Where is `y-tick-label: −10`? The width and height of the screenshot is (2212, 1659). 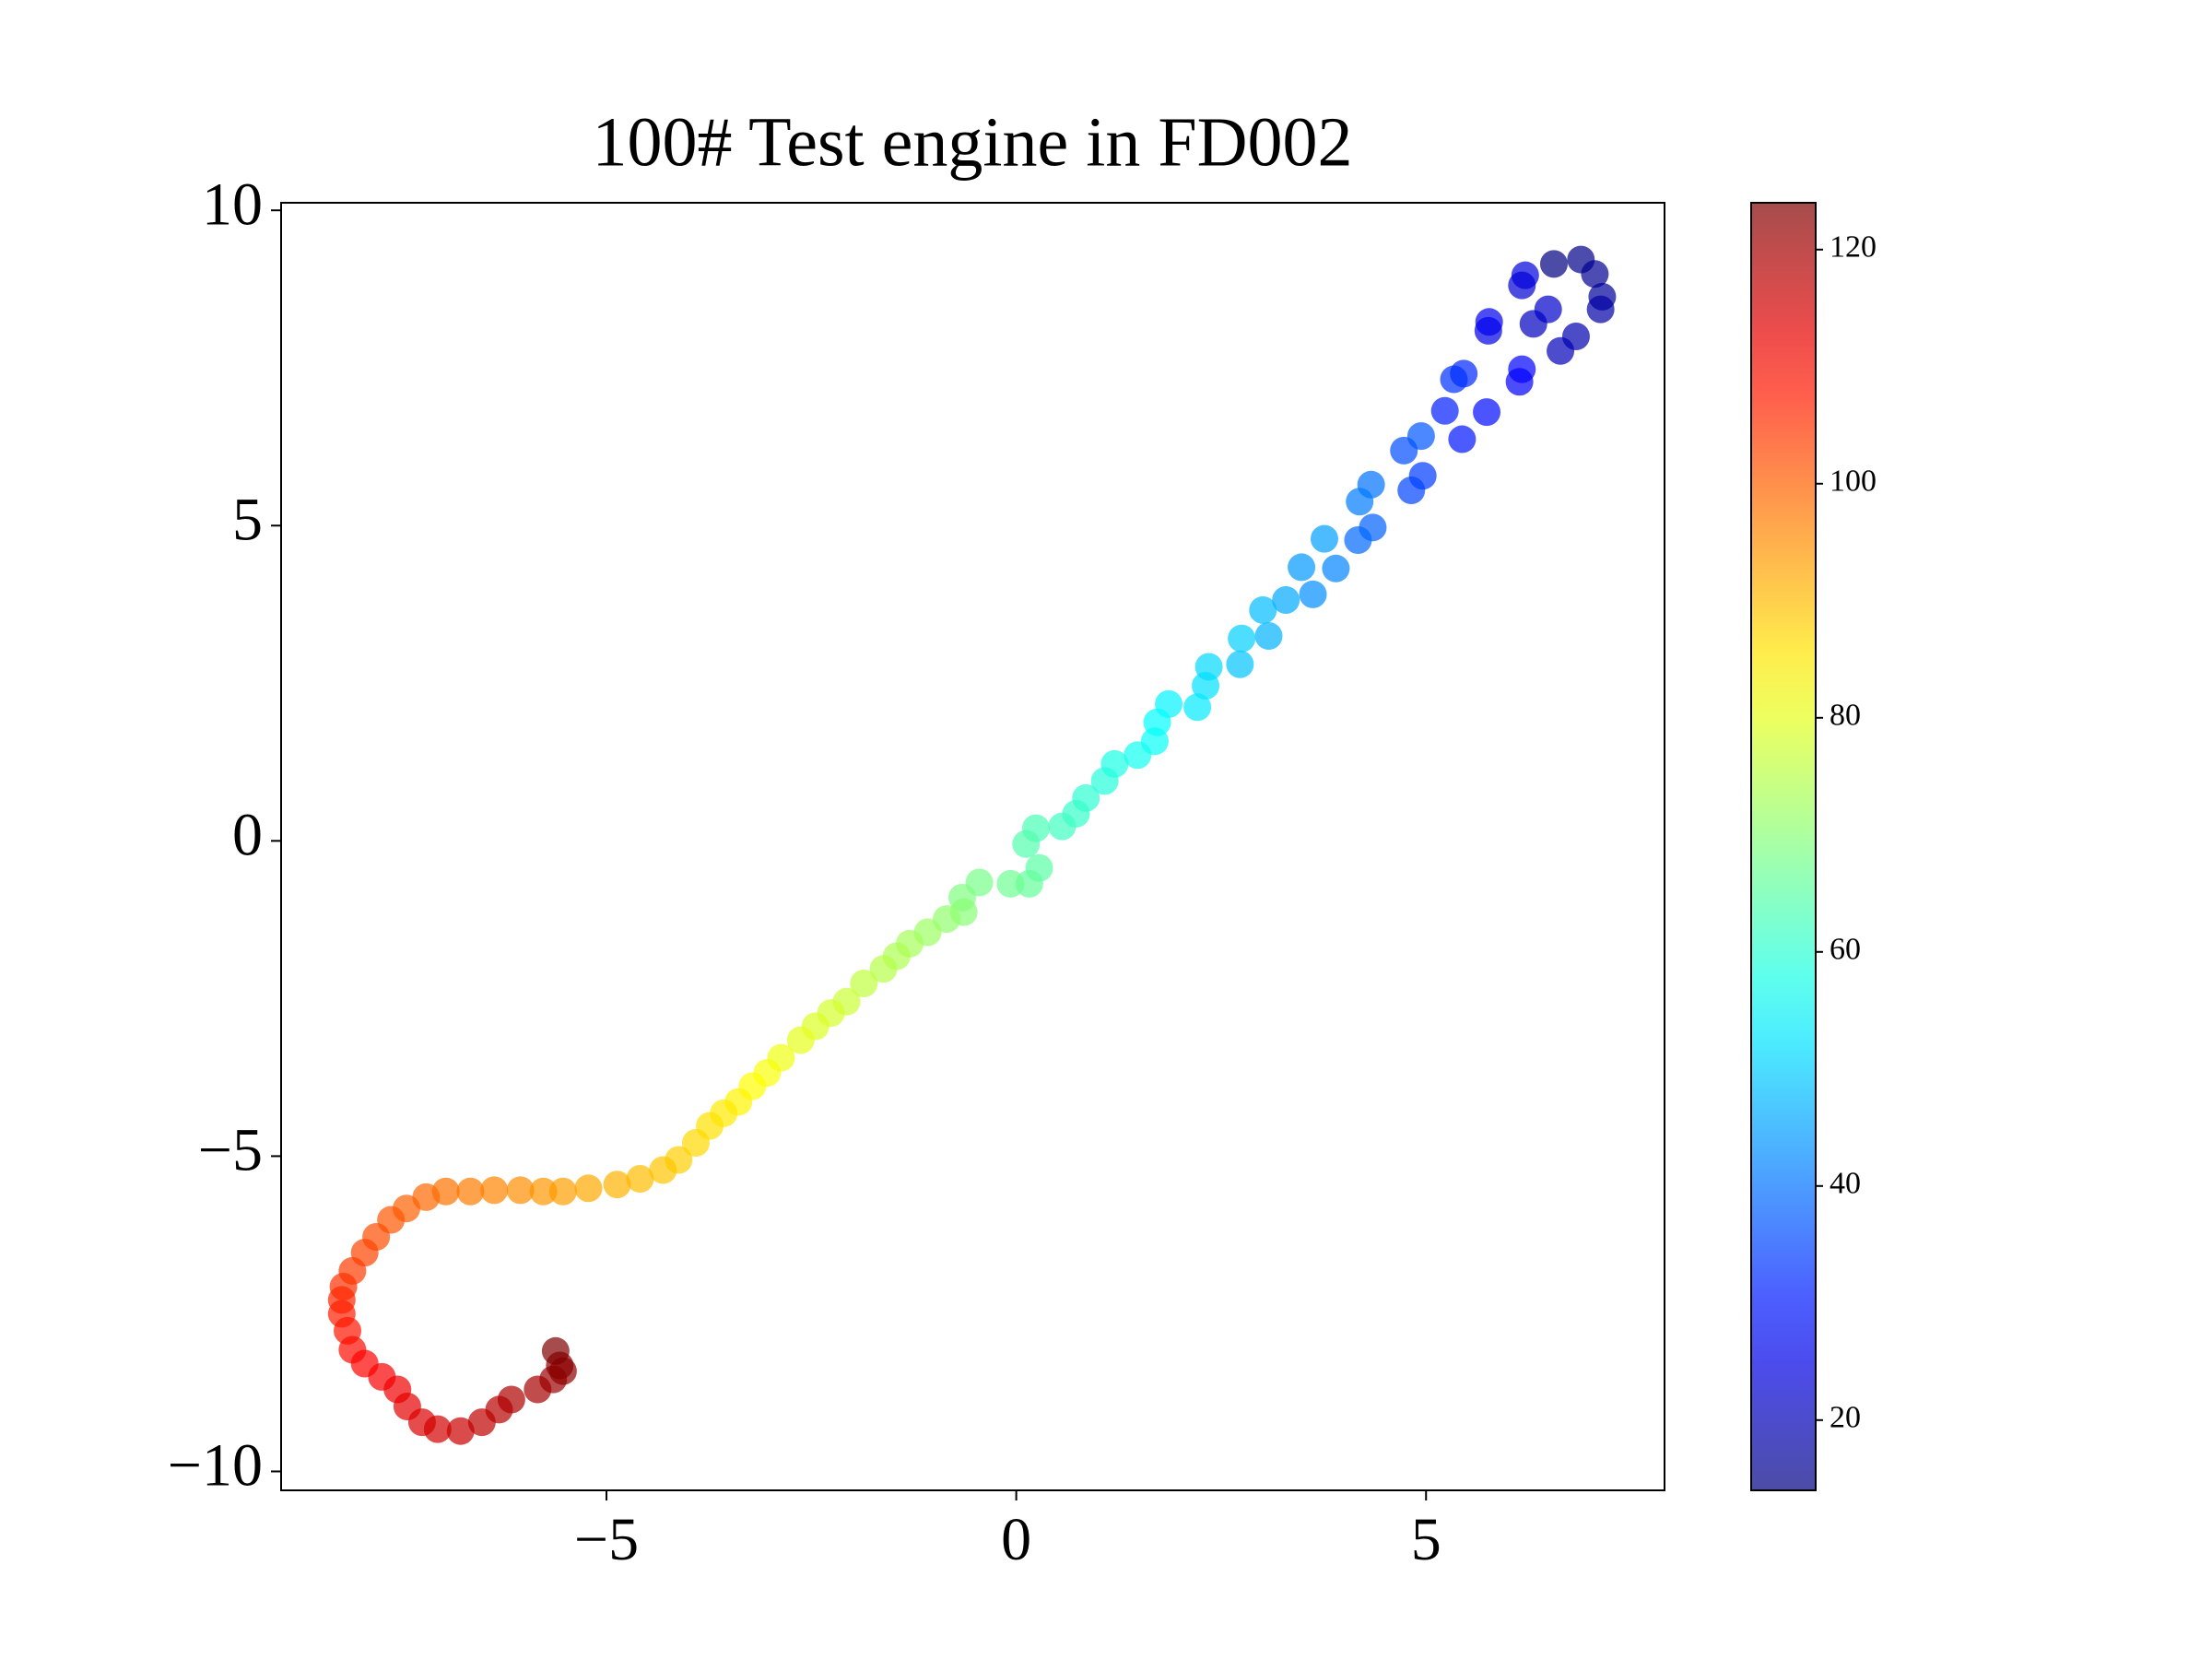
y-tick-label: −10 is located at coordinates (215, 1466).